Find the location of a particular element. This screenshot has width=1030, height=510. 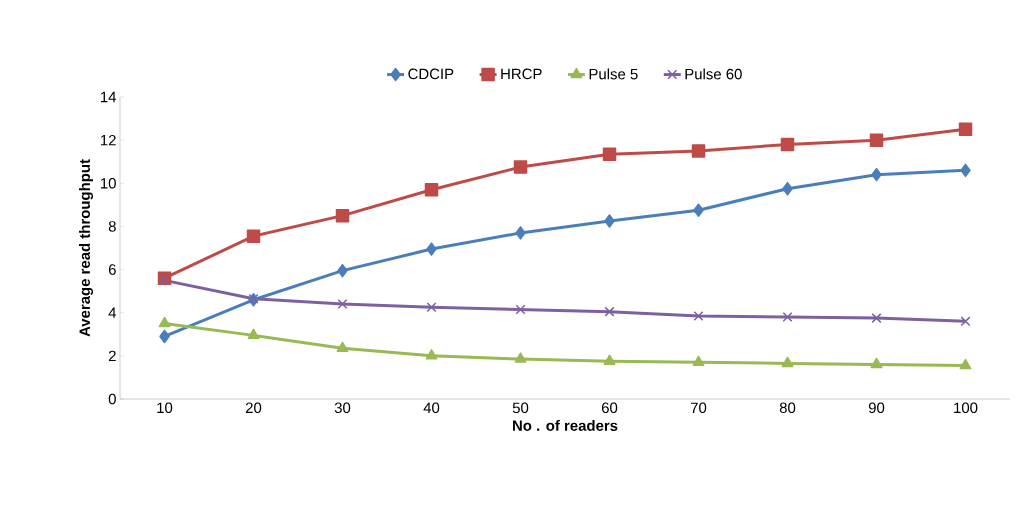

legend-label: CDCIP is located at coordinates (431, 74).